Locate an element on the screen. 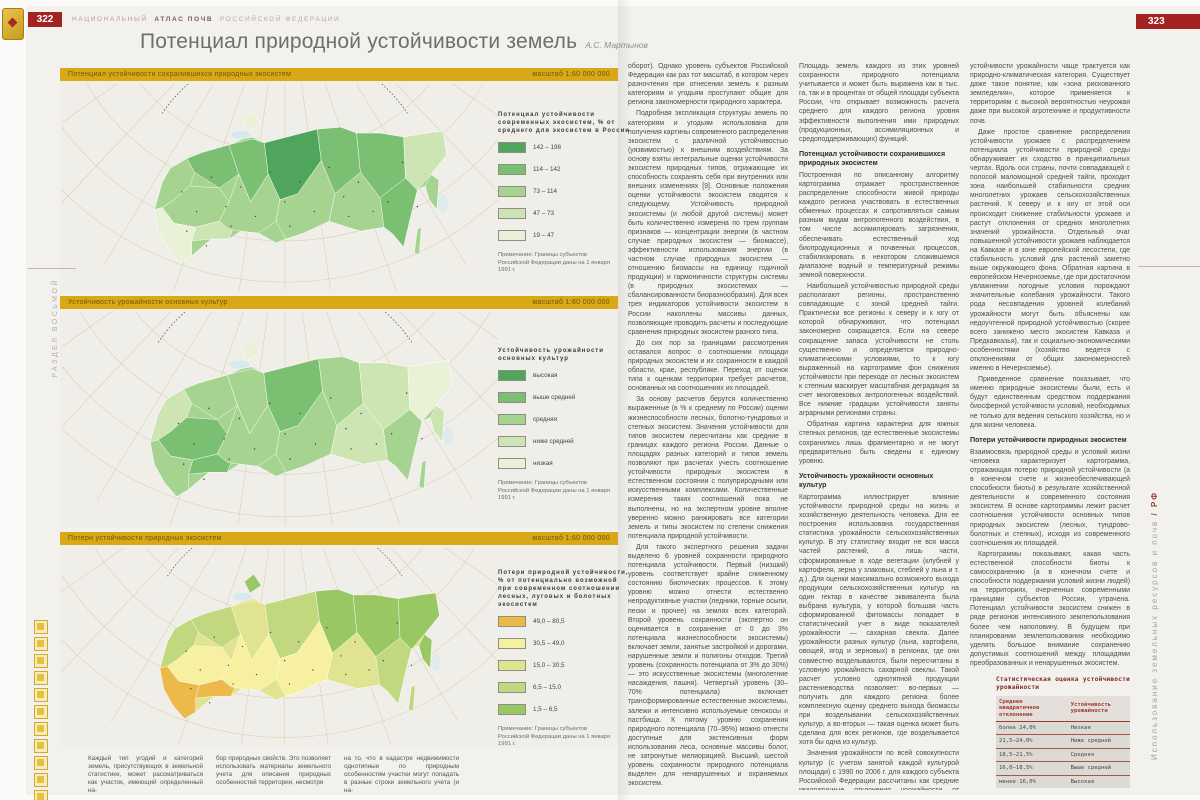  legend-item: средняя is located at coordinates (564, 419).